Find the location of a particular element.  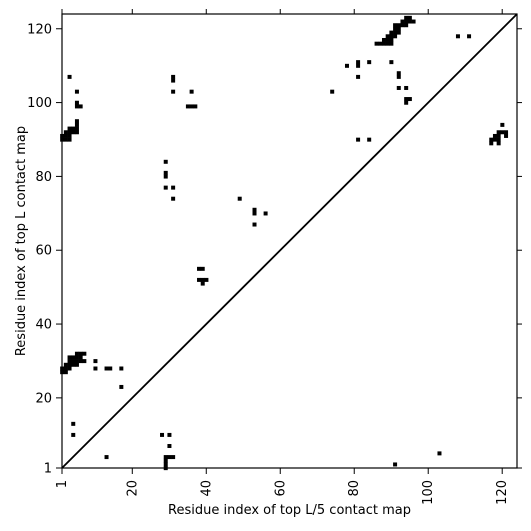

y-tick-label: 40 is located at coordinates (43, 325).